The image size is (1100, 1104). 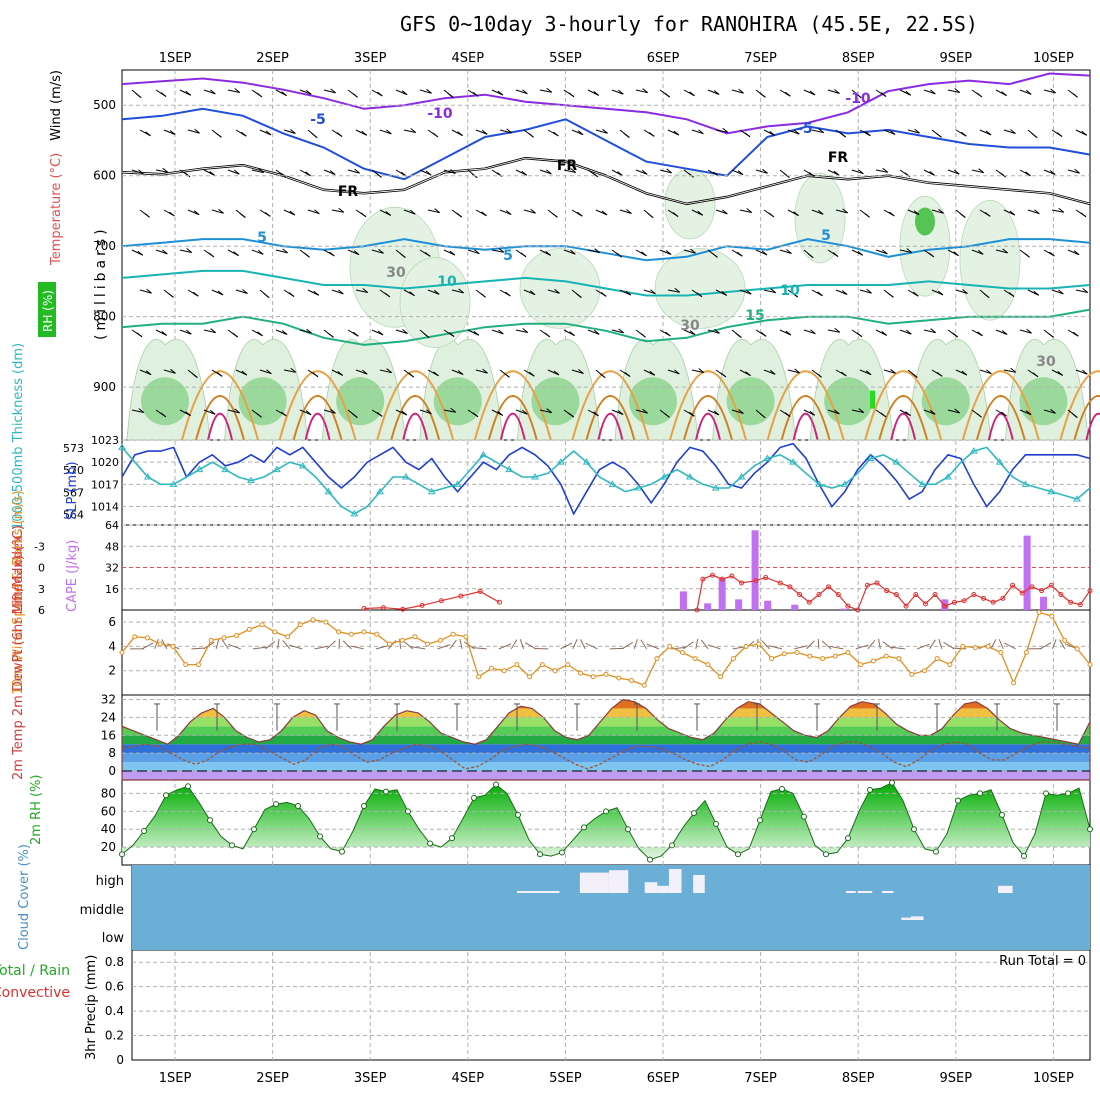 I want to click on temp-tick-label: 32, so click(x=108, y=699).